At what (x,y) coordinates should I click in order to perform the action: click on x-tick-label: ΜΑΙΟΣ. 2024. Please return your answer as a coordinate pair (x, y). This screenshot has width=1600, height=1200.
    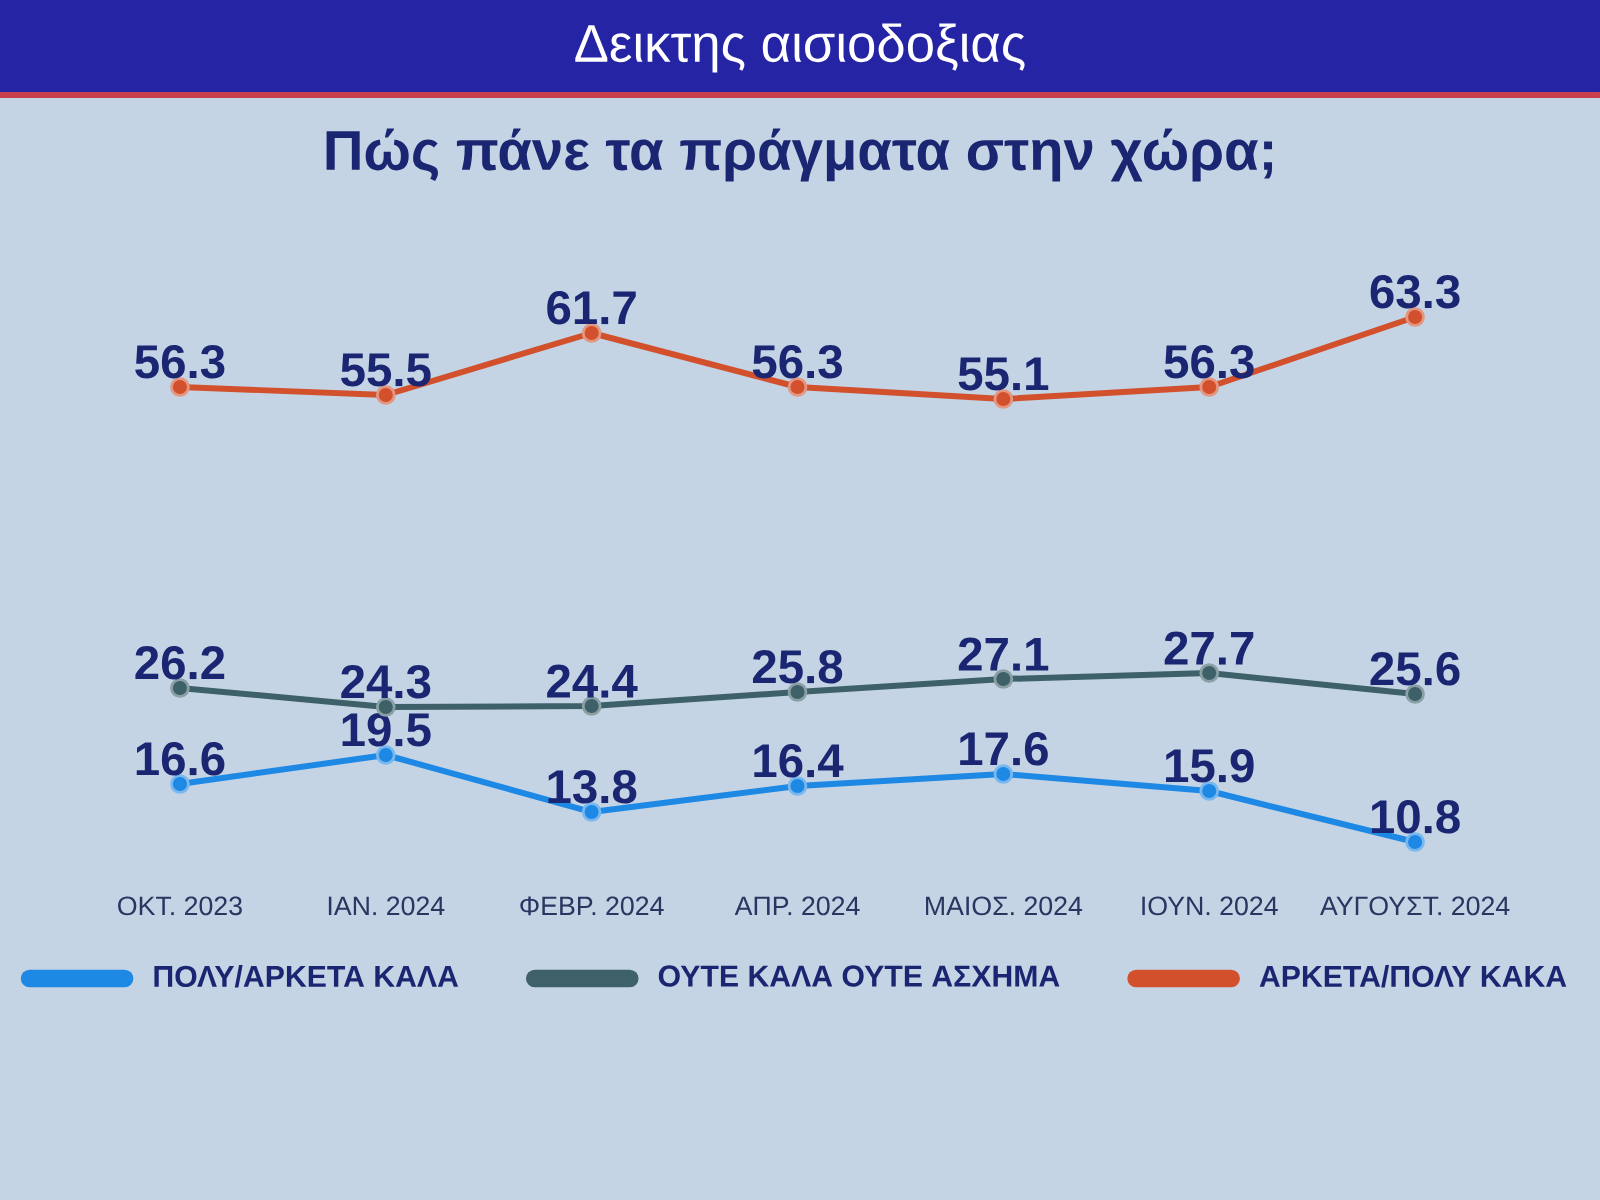
    Looking at the image, I should click on (1004, 906).